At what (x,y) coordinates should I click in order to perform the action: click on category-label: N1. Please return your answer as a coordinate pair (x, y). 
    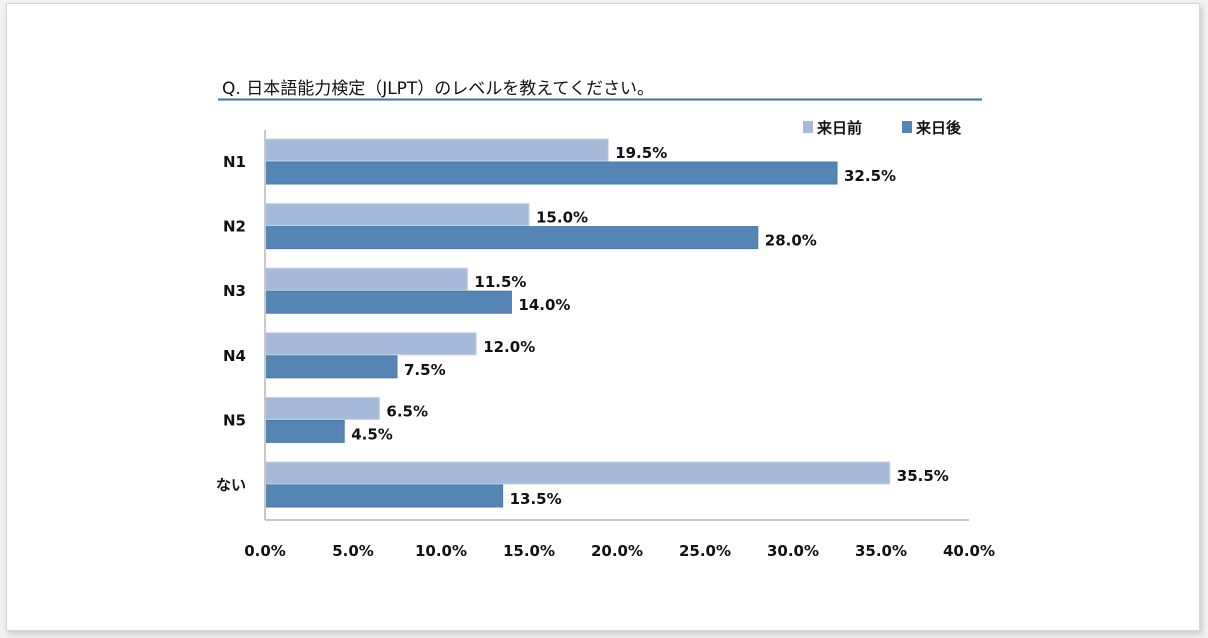
    Looking at the image, I should click on (234, 162).